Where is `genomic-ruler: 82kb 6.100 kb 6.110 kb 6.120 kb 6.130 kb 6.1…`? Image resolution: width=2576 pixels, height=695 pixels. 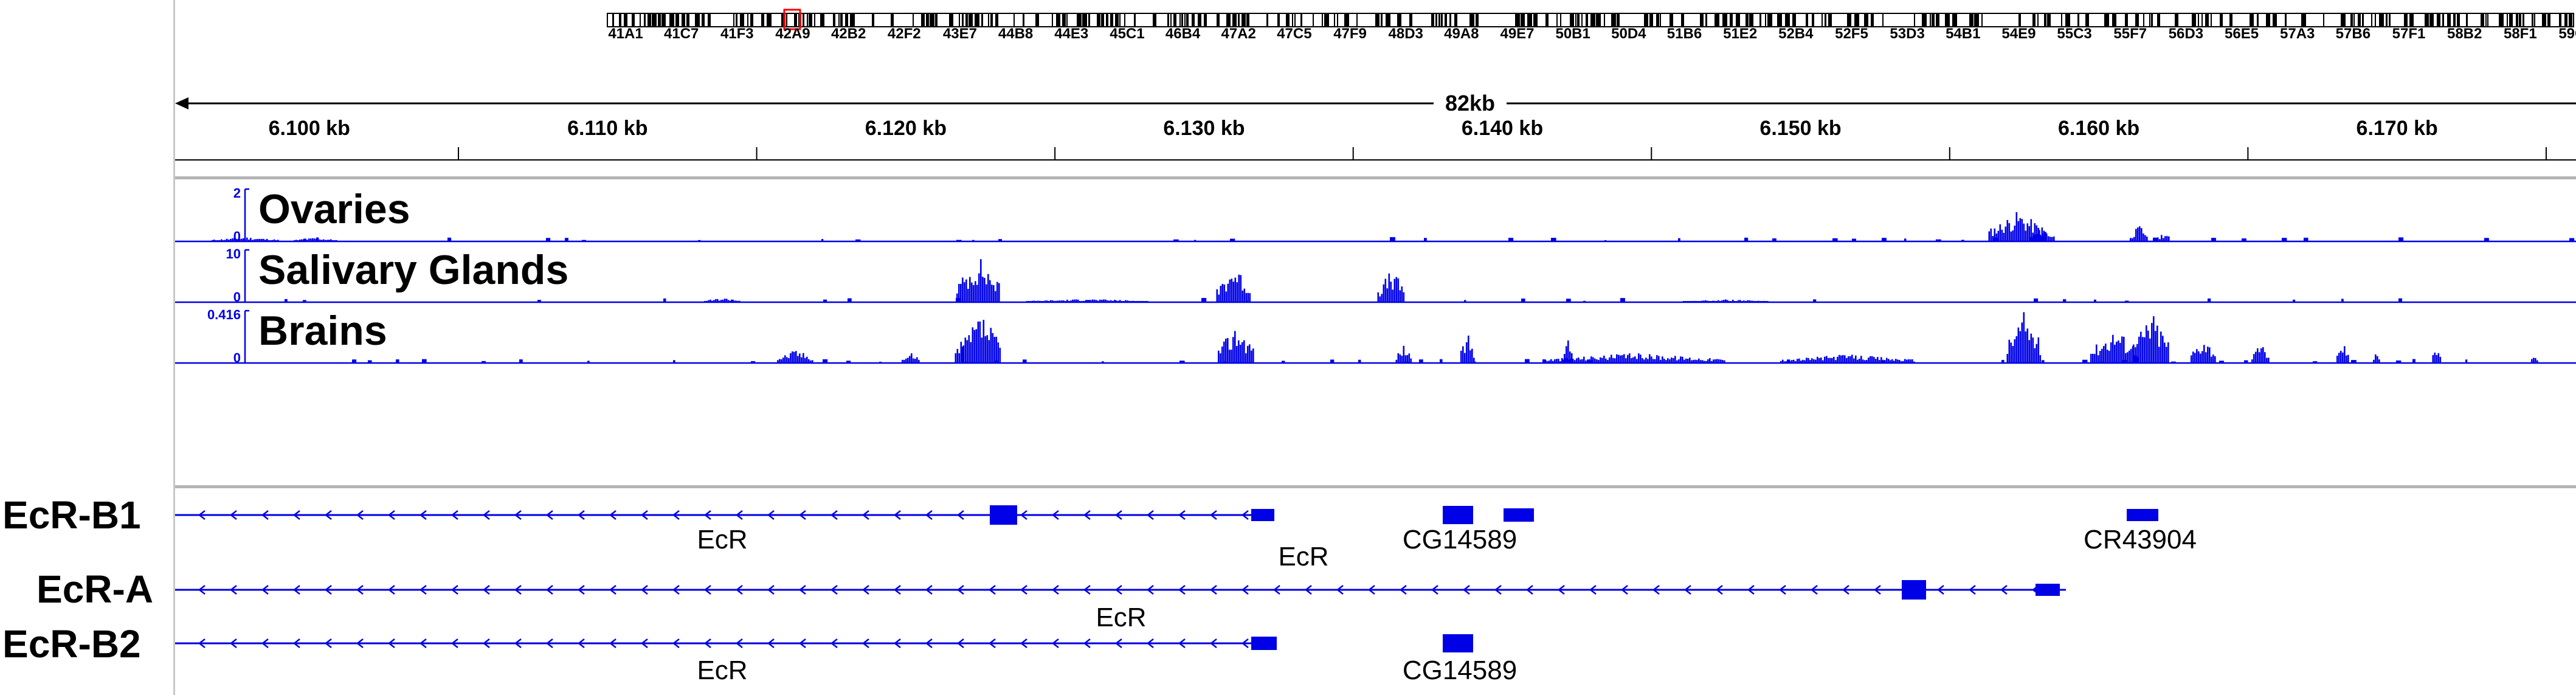
genomic-ruler: 82kb 6.100 kb 6.110 kb 6.120 kb 6.130 kb 6.1… is located at coordinates (1376, 124).